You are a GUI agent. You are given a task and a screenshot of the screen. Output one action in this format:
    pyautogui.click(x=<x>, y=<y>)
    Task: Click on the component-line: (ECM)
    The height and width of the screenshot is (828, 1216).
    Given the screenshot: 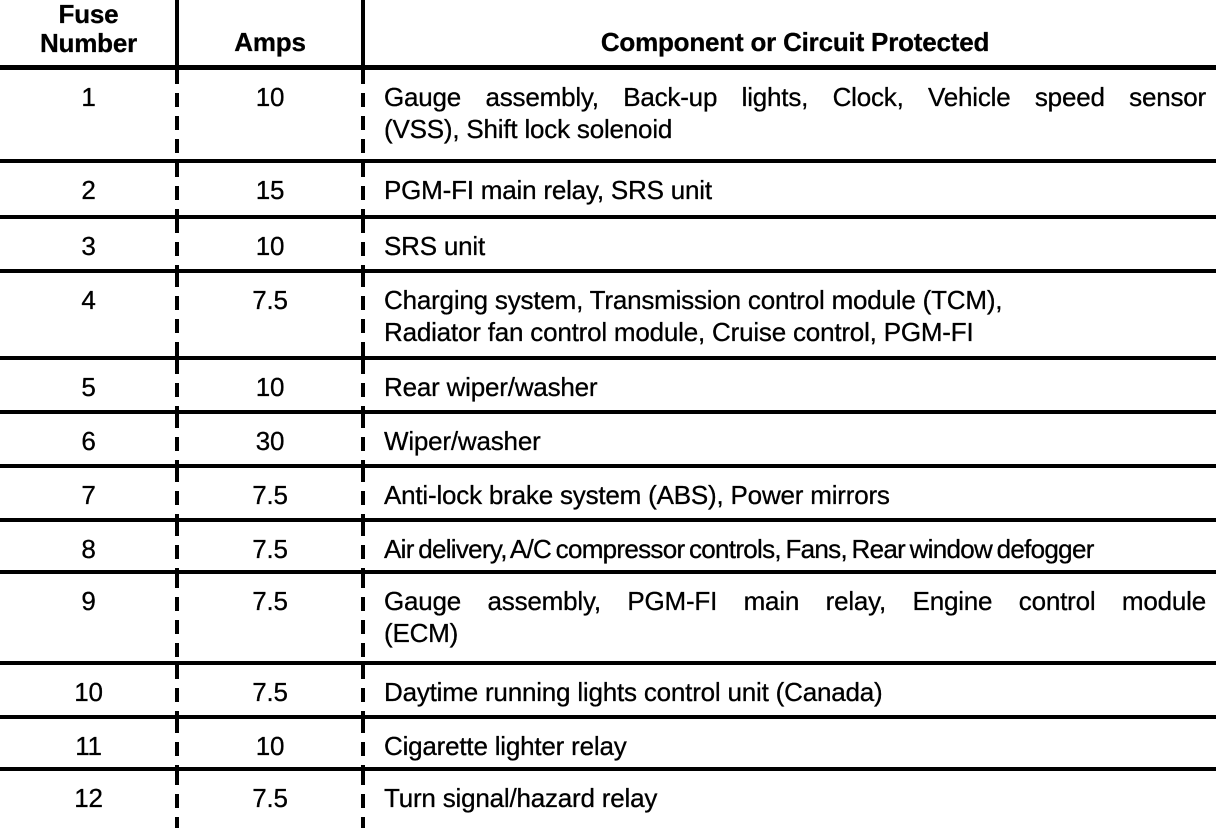 What is the action you would take?
    pyautogui.click(x=421, y=633)
    